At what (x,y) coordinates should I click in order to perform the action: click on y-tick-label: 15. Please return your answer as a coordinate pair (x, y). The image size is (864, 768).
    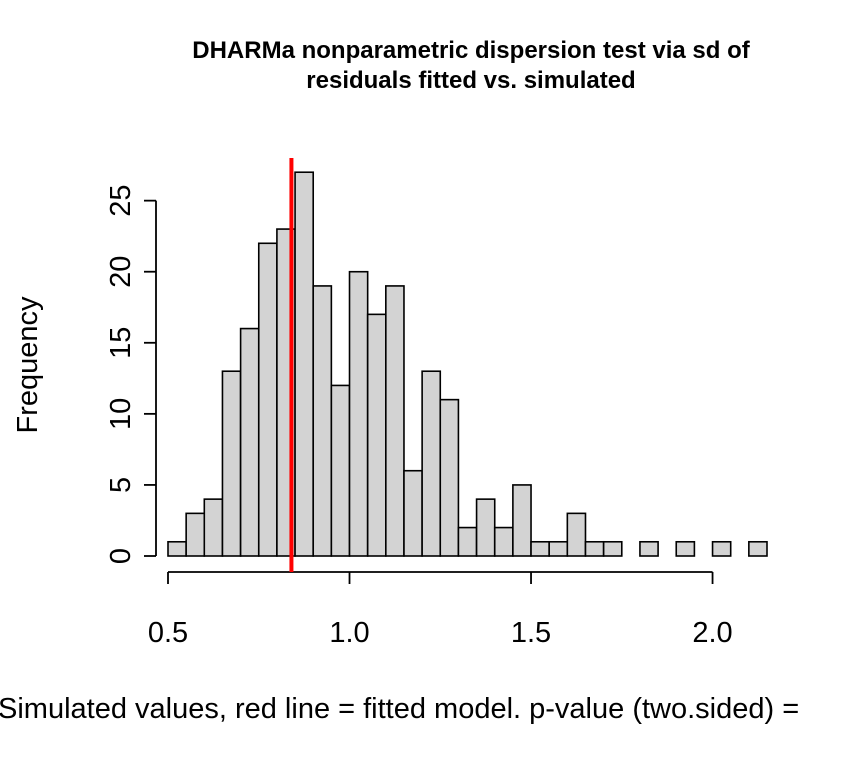
    Looking at the image, I should click on (121, 343).